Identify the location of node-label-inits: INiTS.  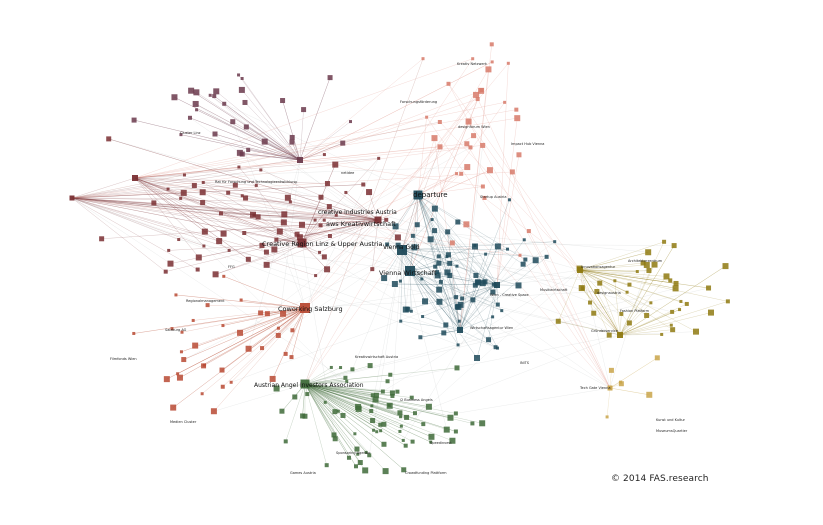
(525, 363).